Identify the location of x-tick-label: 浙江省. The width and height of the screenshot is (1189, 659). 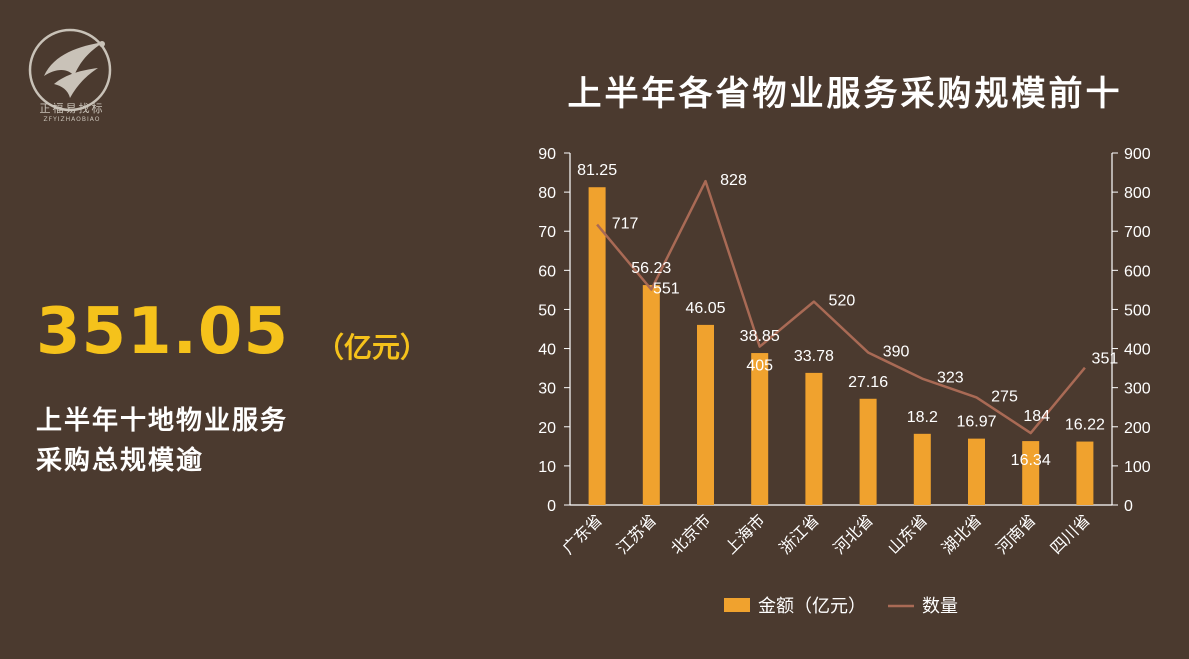
(798, 533).